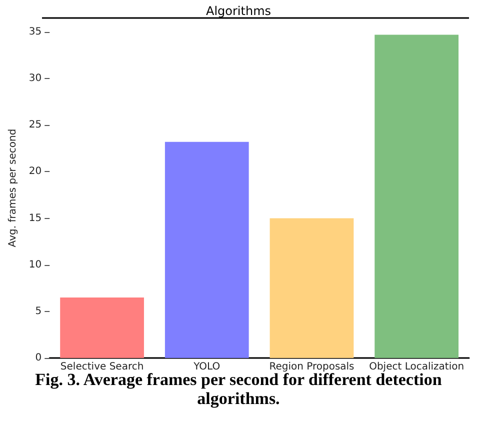 This screenshot has width=477, height=422. Describe the element at coordinates (238, 389) in the screenshot. I see `caption: Fig. 3. Average frames per second for different detection algorithms.` at that location.